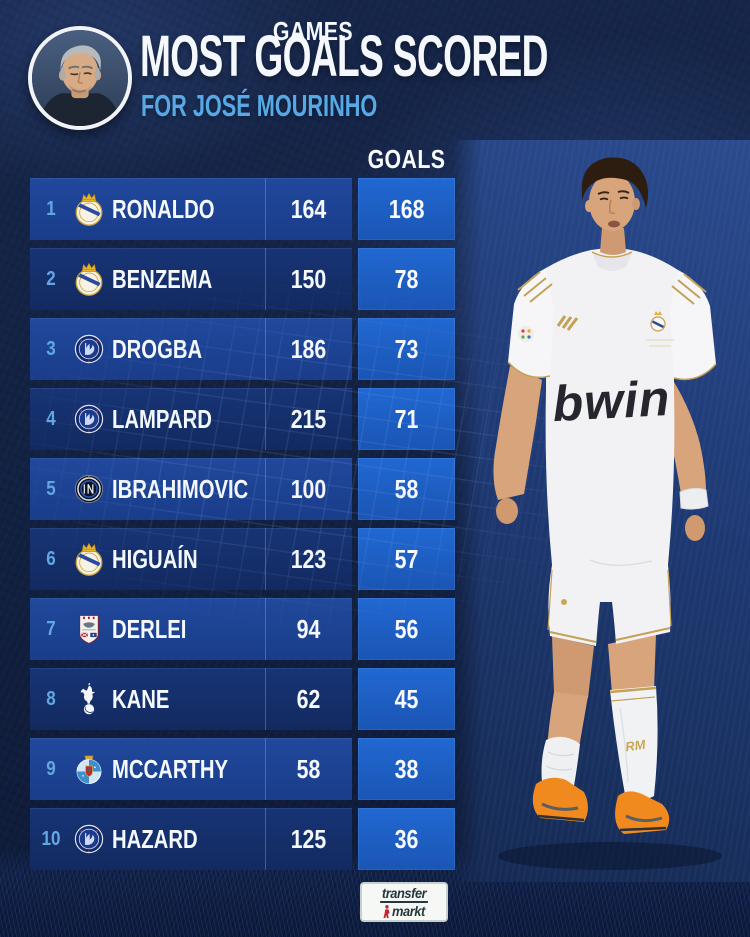 This screenshot has width=750, height=937. What do you see at coordinates (89, 629) in the screenshot?
I see `club-badge-uniao-de-leiria-icon` at bounding box center [89, 629].